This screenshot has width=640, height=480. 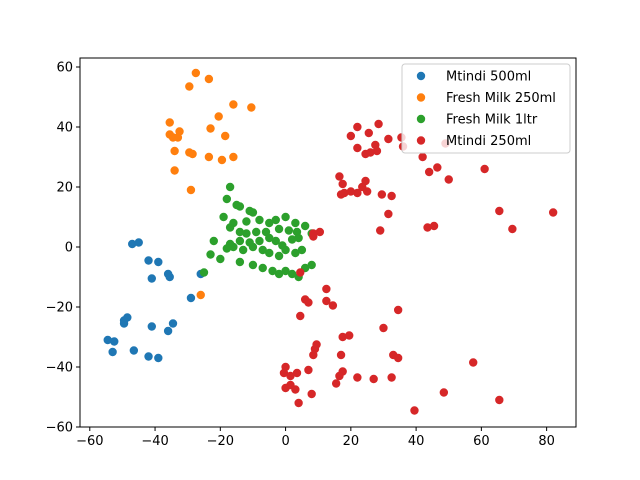 I want to click on y-tick-label: −40, so click(x=59, y=368).